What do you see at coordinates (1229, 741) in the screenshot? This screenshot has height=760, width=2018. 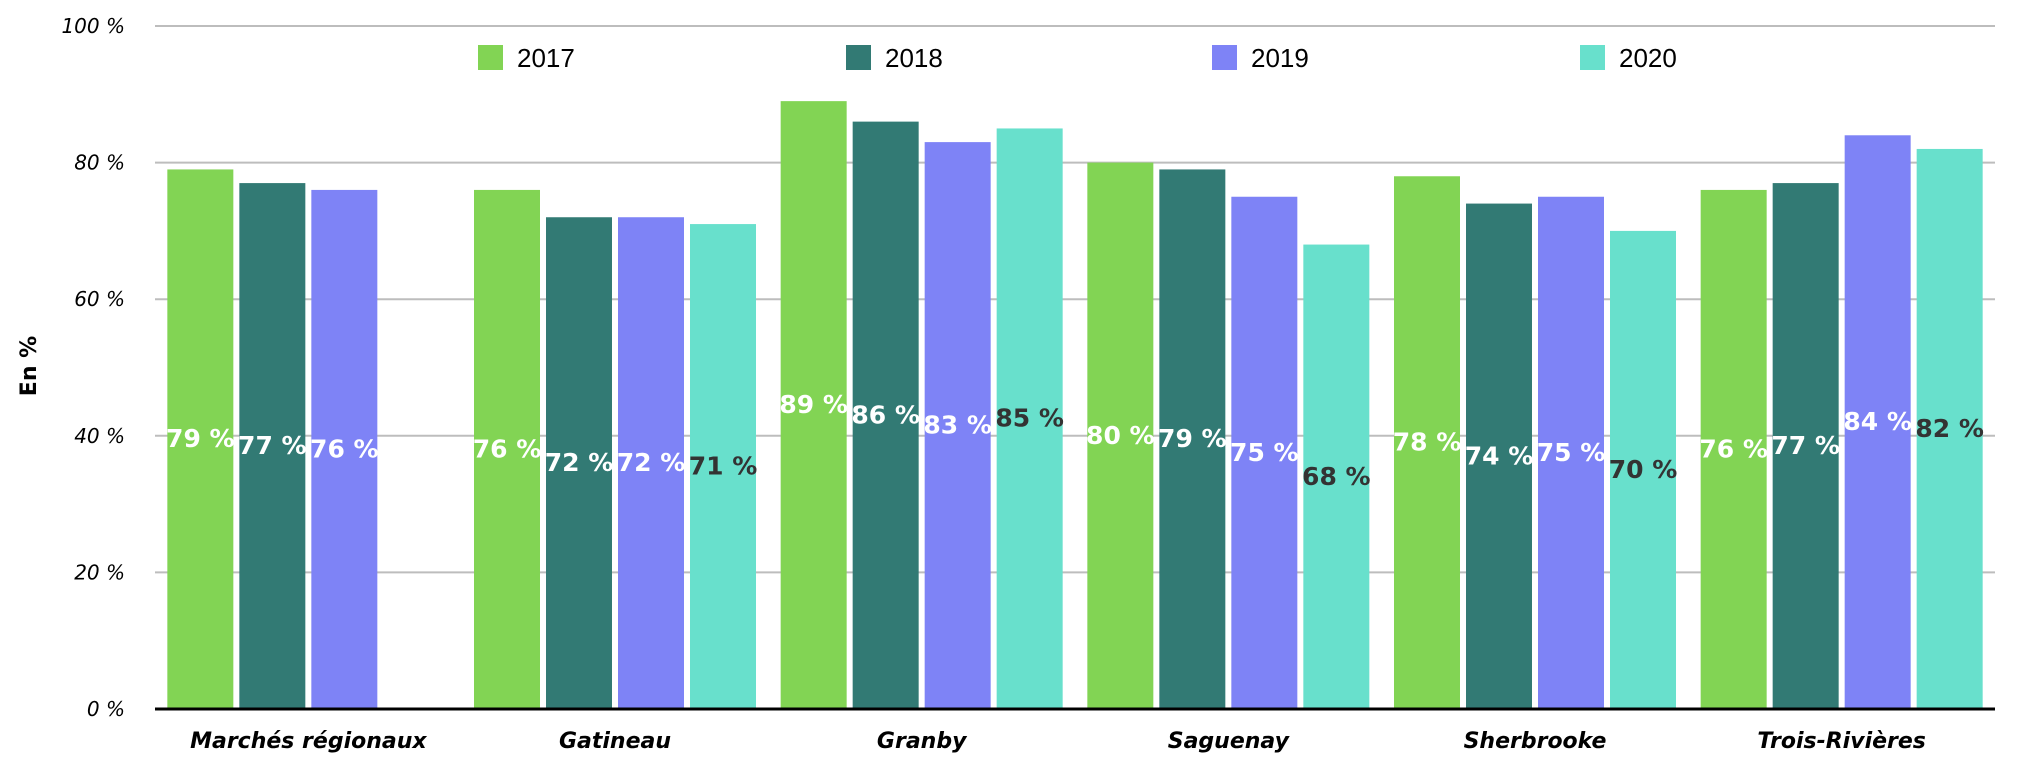 I see `x-category-label: Saguenay` at bounding box center [1229, 741].